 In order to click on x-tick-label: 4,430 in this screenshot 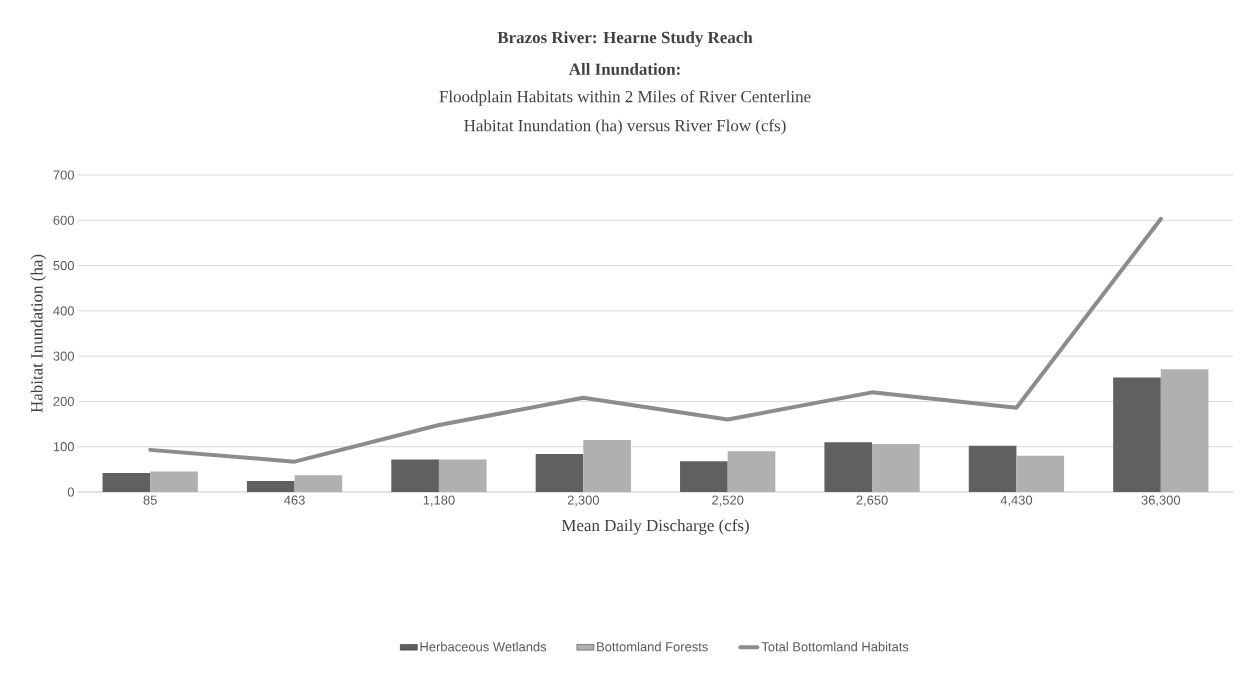, I will do `click(1016, 501)`.